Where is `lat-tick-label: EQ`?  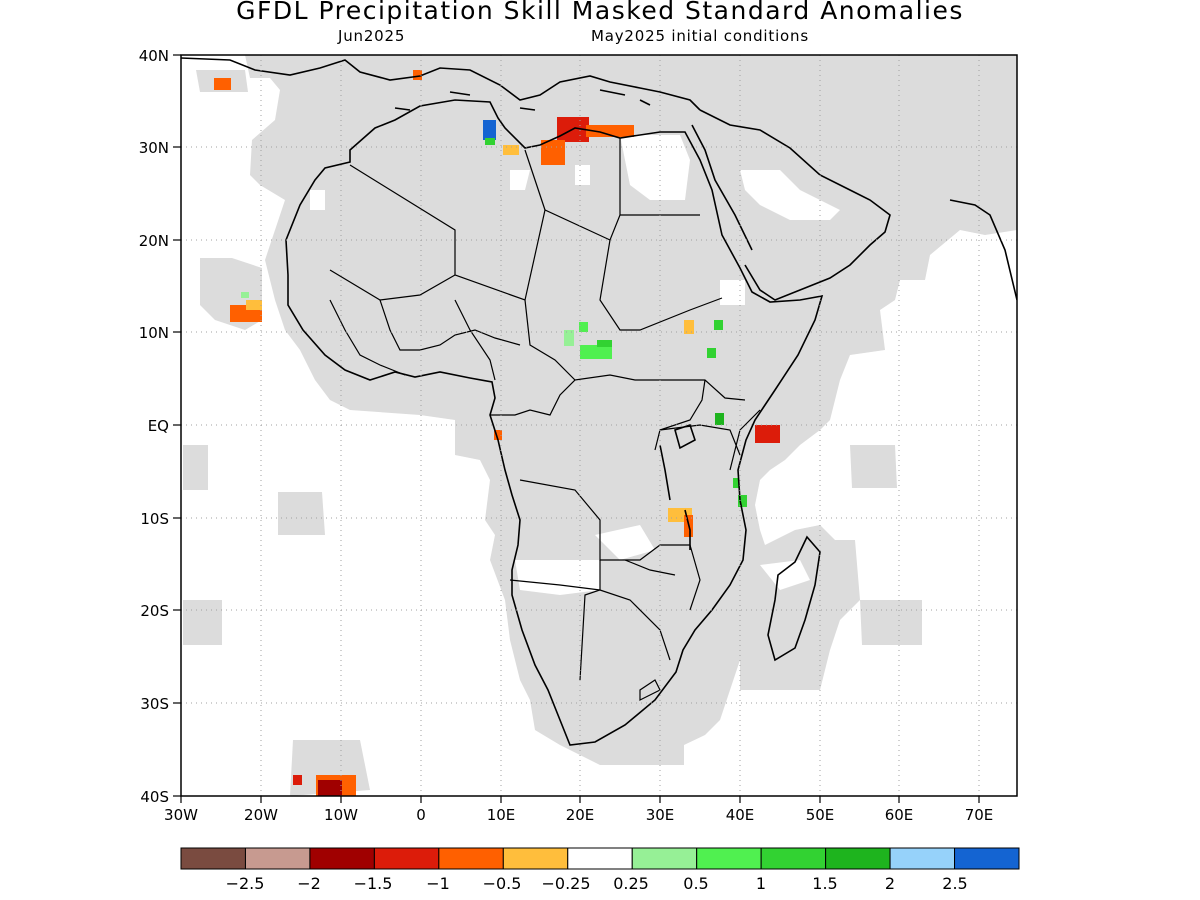 lat-tick-label: EQ is located at coordinates (158, 426).